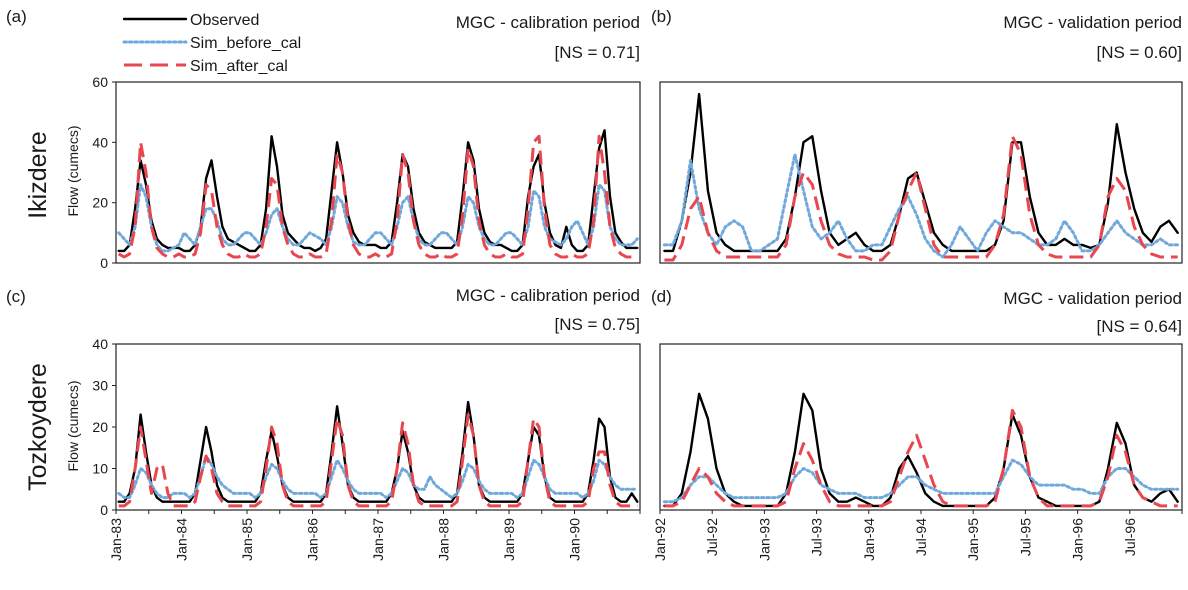 The width and height of the screenshot is (1188, 590). I want to click on series-sim-before-cal-b, so click(921, 205).